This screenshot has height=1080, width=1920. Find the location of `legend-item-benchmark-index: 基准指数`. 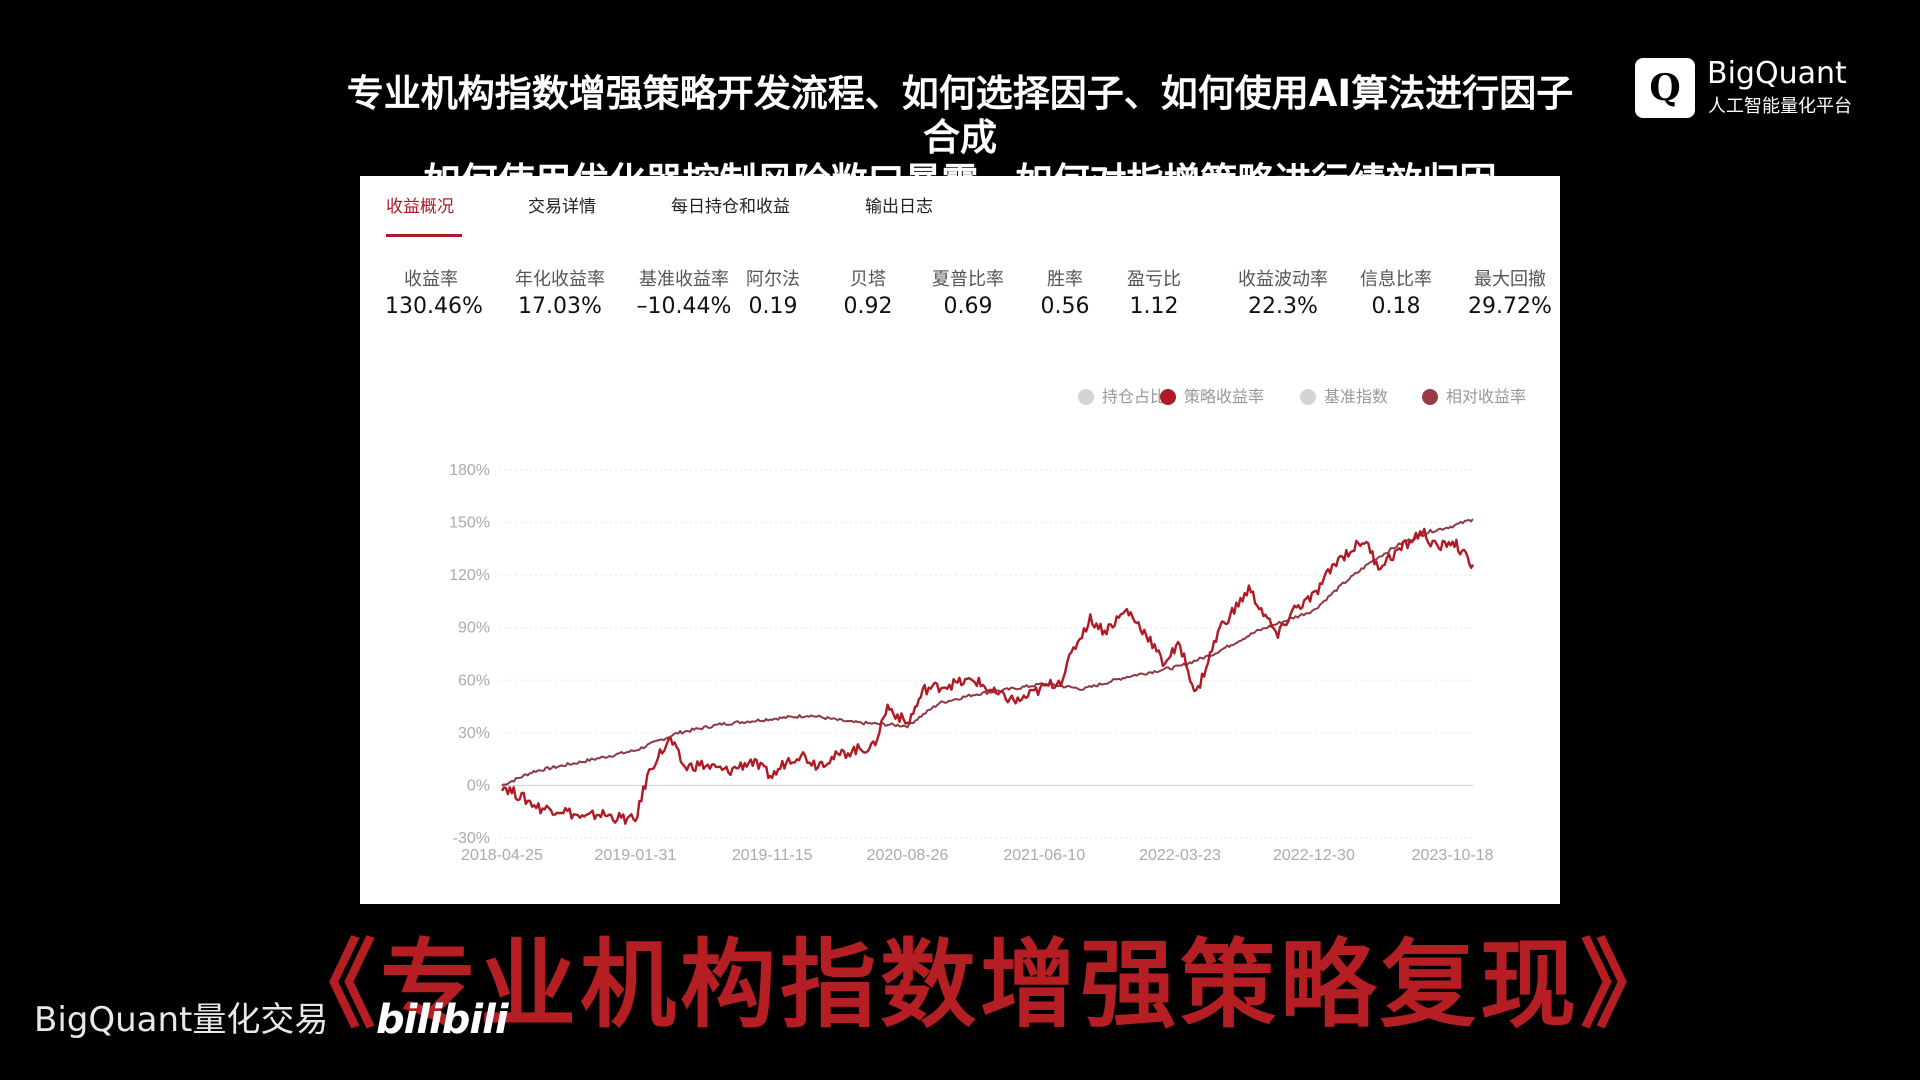

legend-item-benchmark-index: 基准指数 is located at coordinates (1344, 397).